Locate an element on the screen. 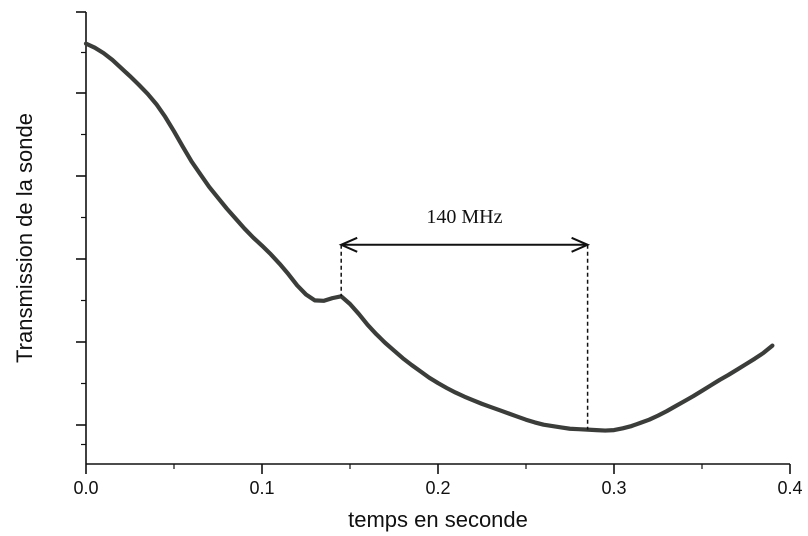 The height and width of the screenshot is (536, 808). x-tick-label: 0.0 is located at coordinates (85, 488).